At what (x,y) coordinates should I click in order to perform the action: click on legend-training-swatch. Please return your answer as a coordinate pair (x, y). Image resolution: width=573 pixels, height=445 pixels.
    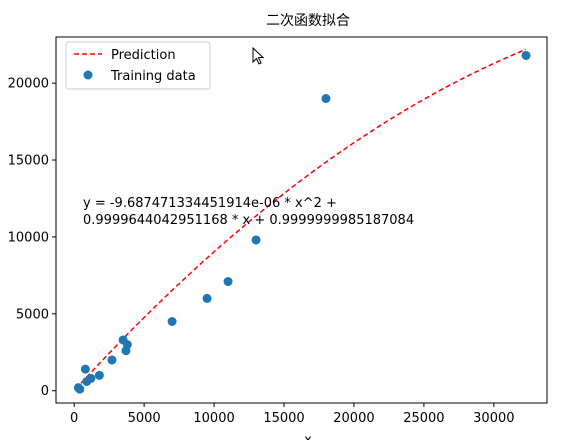
    Looking at the image, I should click on (88, 75).